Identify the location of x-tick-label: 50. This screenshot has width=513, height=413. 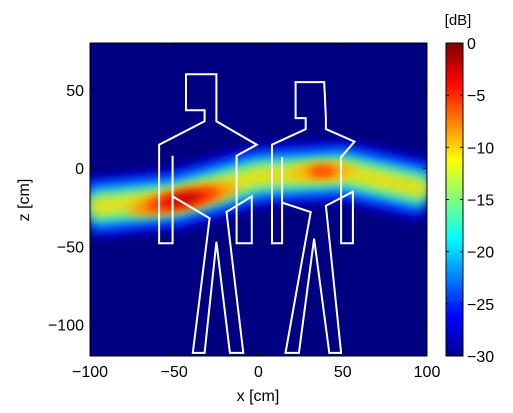
(343, 372).